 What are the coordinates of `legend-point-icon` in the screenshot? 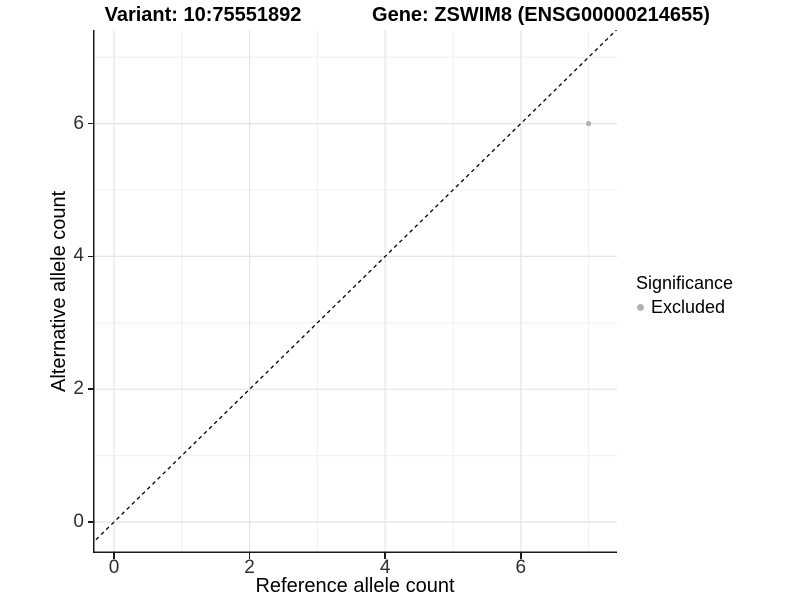 It's located at (640, 307).